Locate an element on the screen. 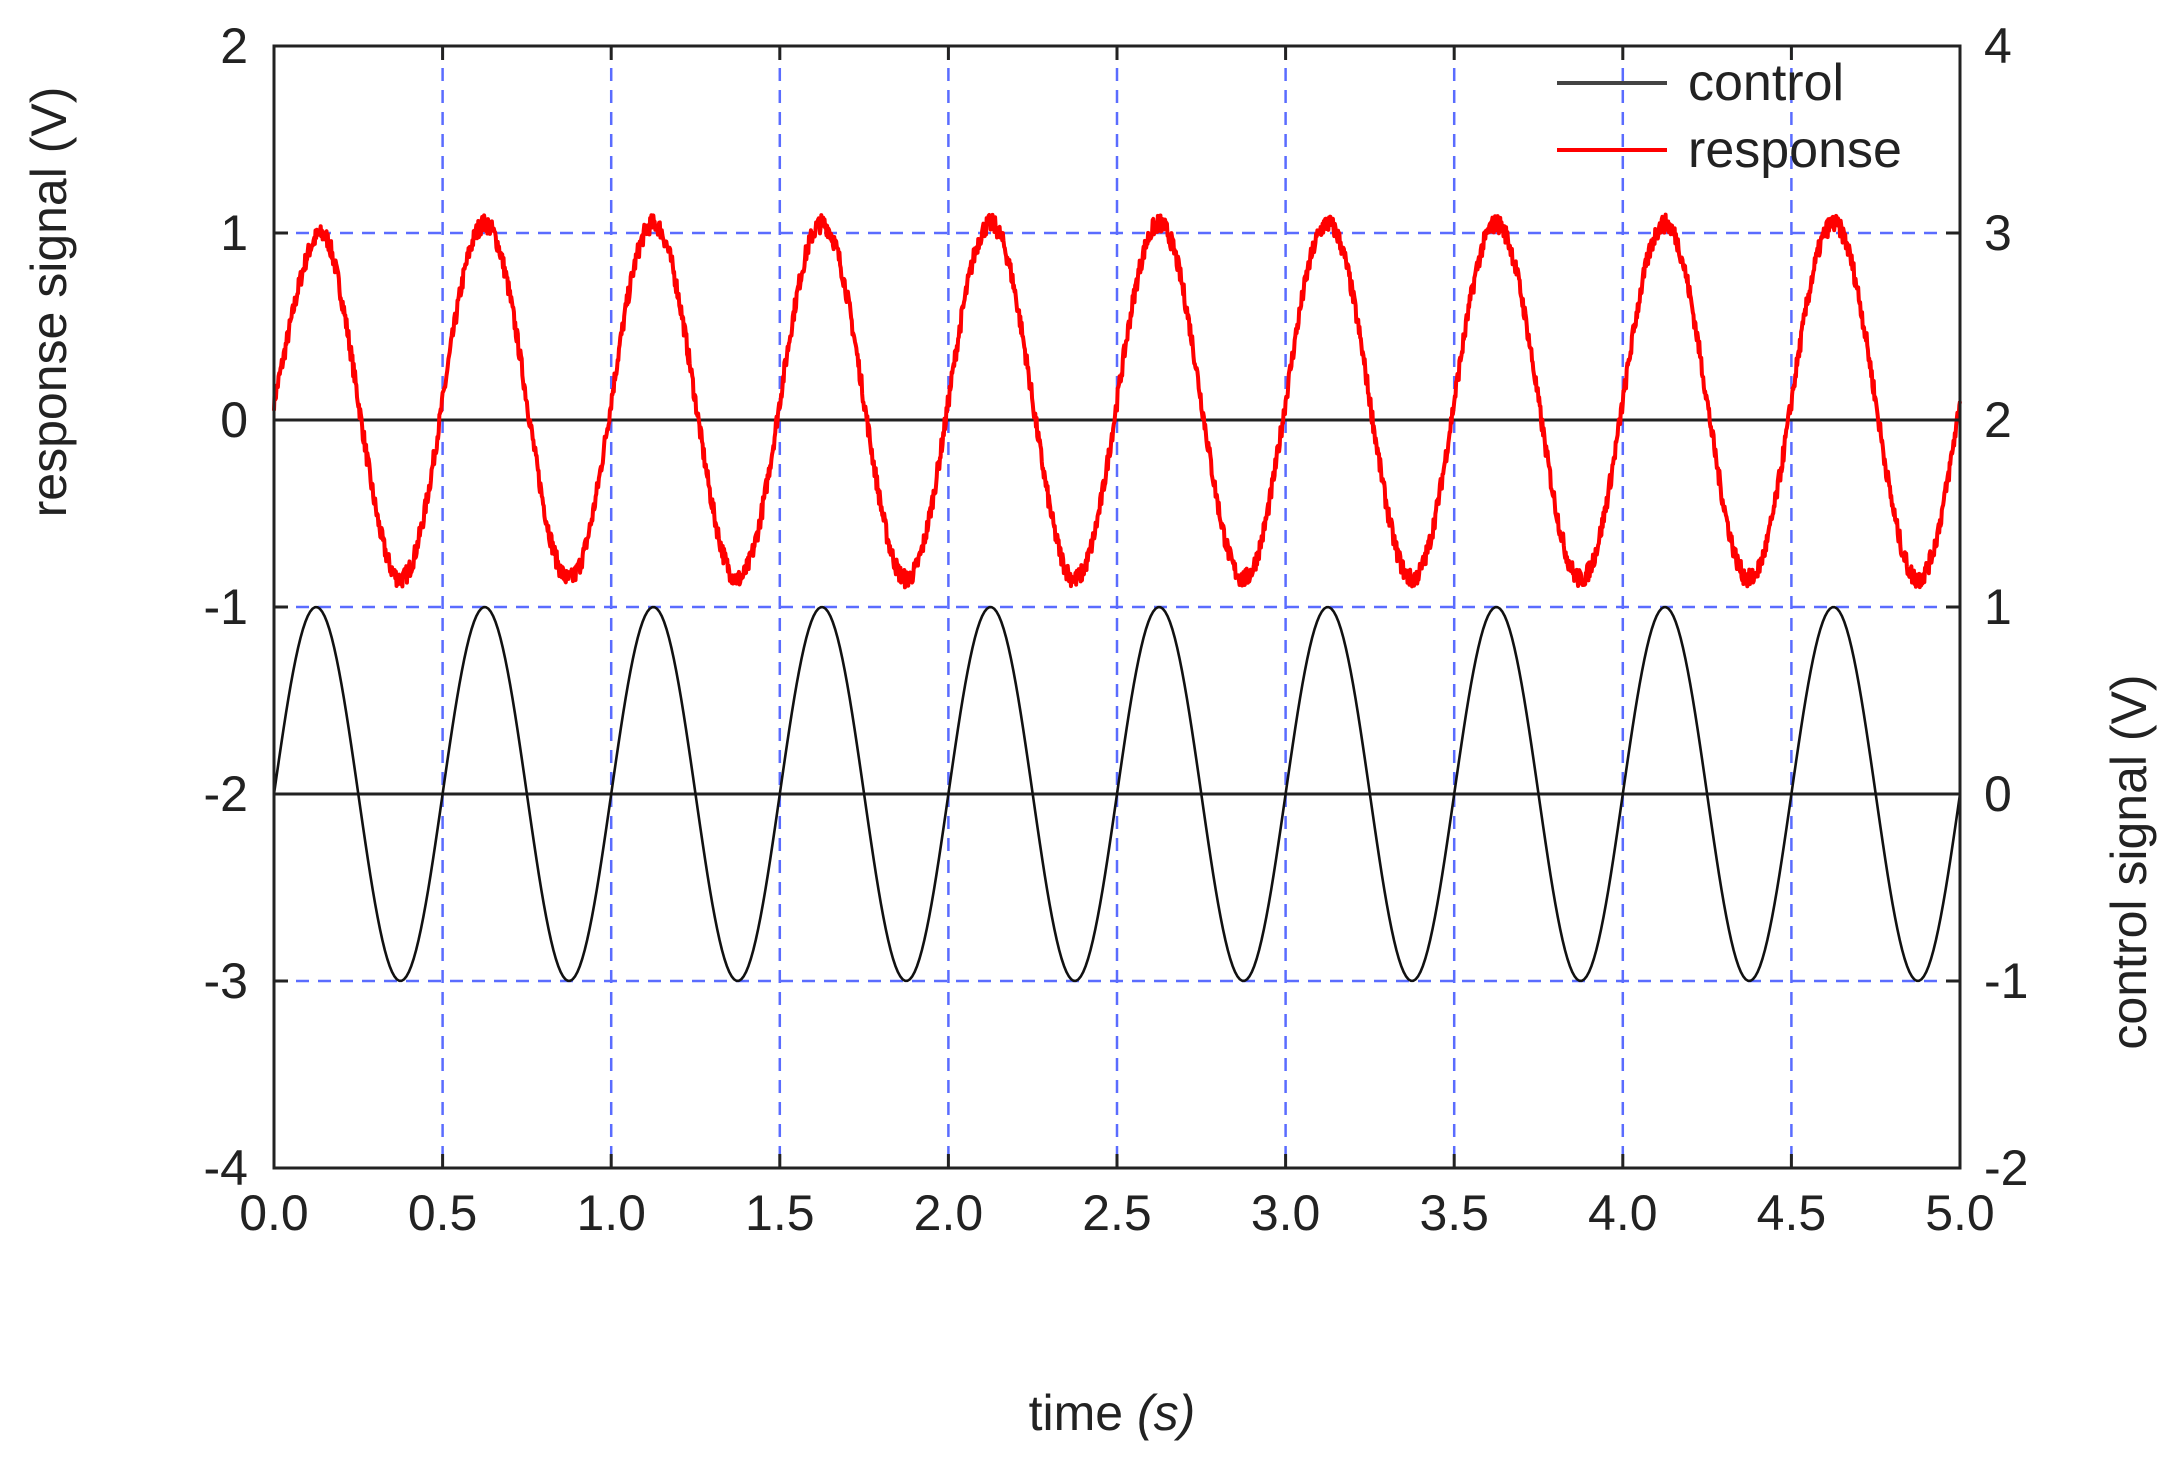  x-tick-label-10: 5.0 is located at coordinates (1960, 1213).